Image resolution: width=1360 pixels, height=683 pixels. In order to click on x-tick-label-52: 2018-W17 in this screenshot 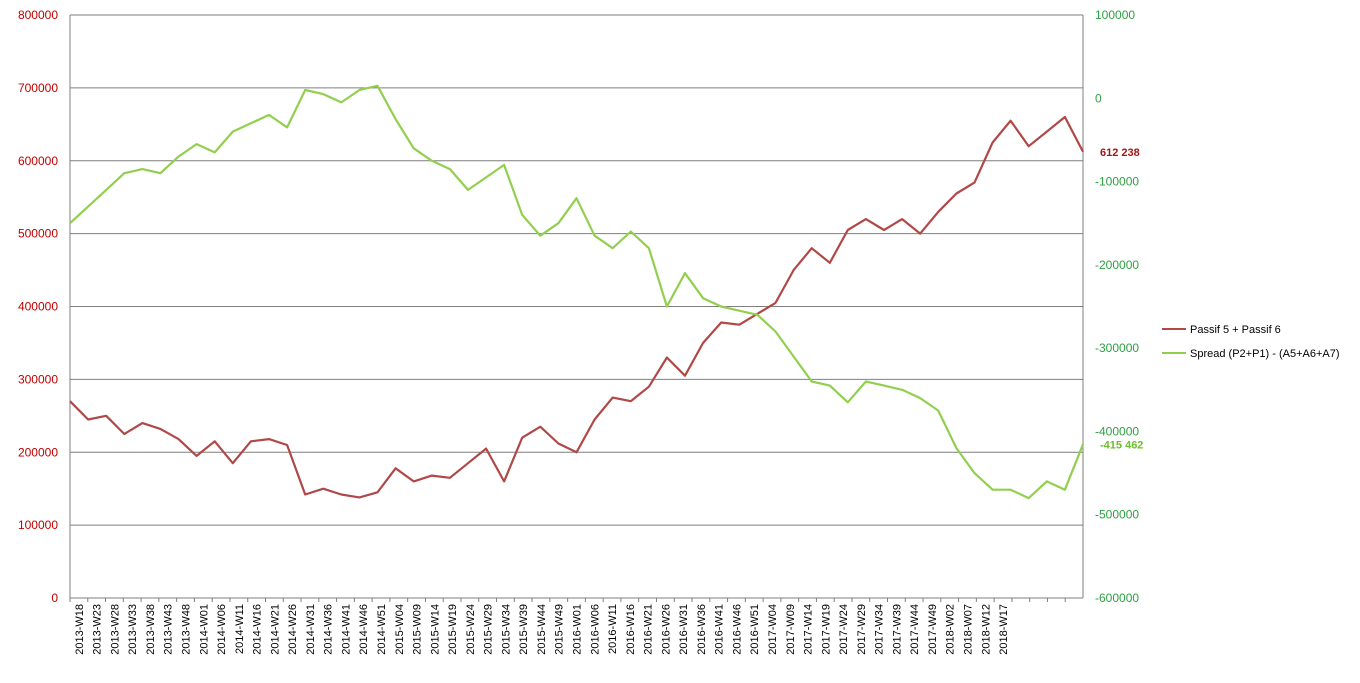, I will do `click(1004, 629)`.